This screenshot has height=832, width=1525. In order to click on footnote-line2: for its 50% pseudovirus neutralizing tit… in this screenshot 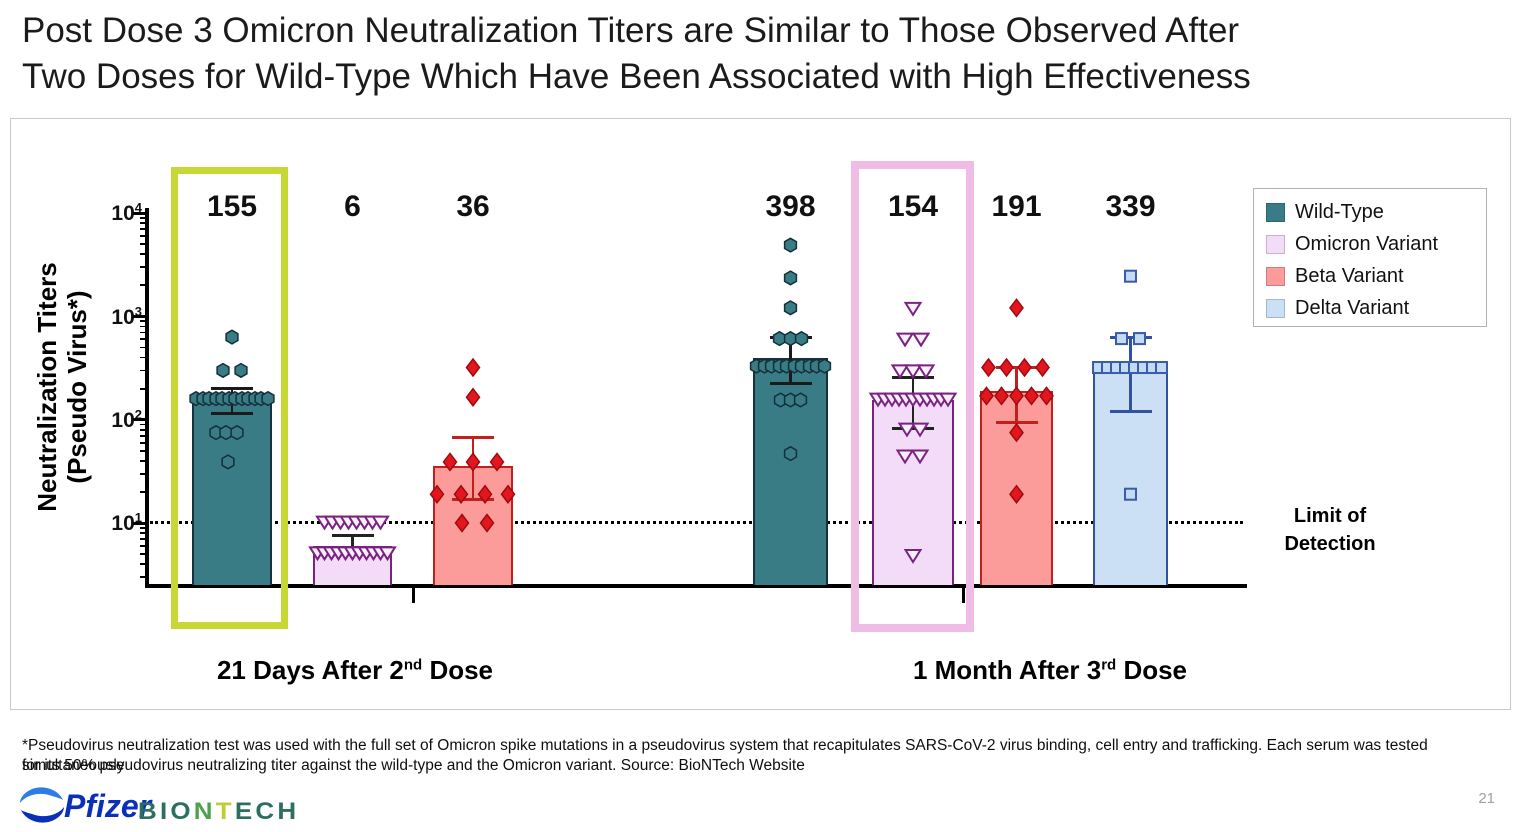, I will do `click(413, 765)`.